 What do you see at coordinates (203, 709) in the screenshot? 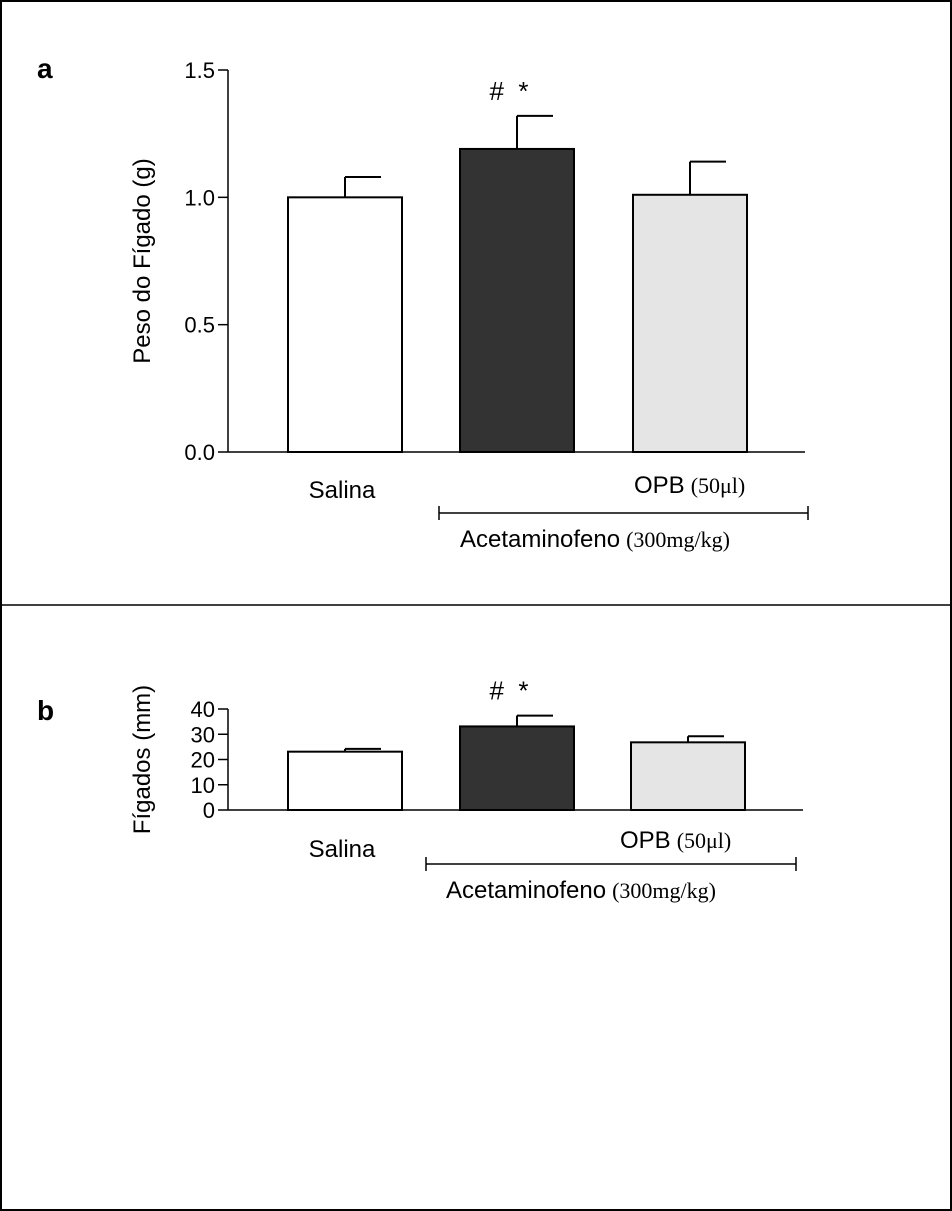
I see `y-tick-label: 40` at bounding box center [203, 709].